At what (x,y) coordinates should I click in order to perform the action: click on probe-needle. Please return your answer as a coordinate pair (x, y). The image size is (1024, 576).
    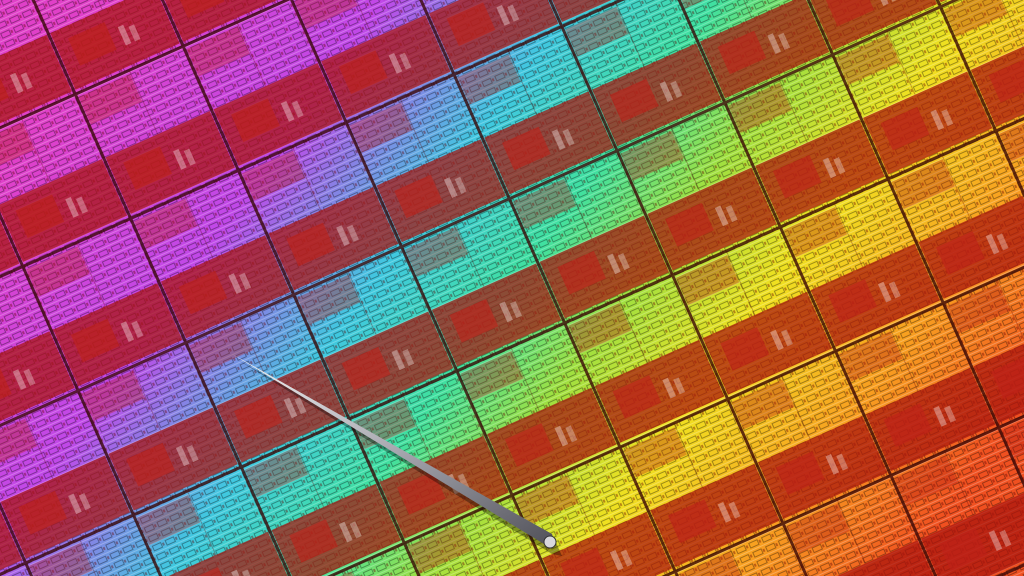
    Looking at the image, I should click on (397, 455).